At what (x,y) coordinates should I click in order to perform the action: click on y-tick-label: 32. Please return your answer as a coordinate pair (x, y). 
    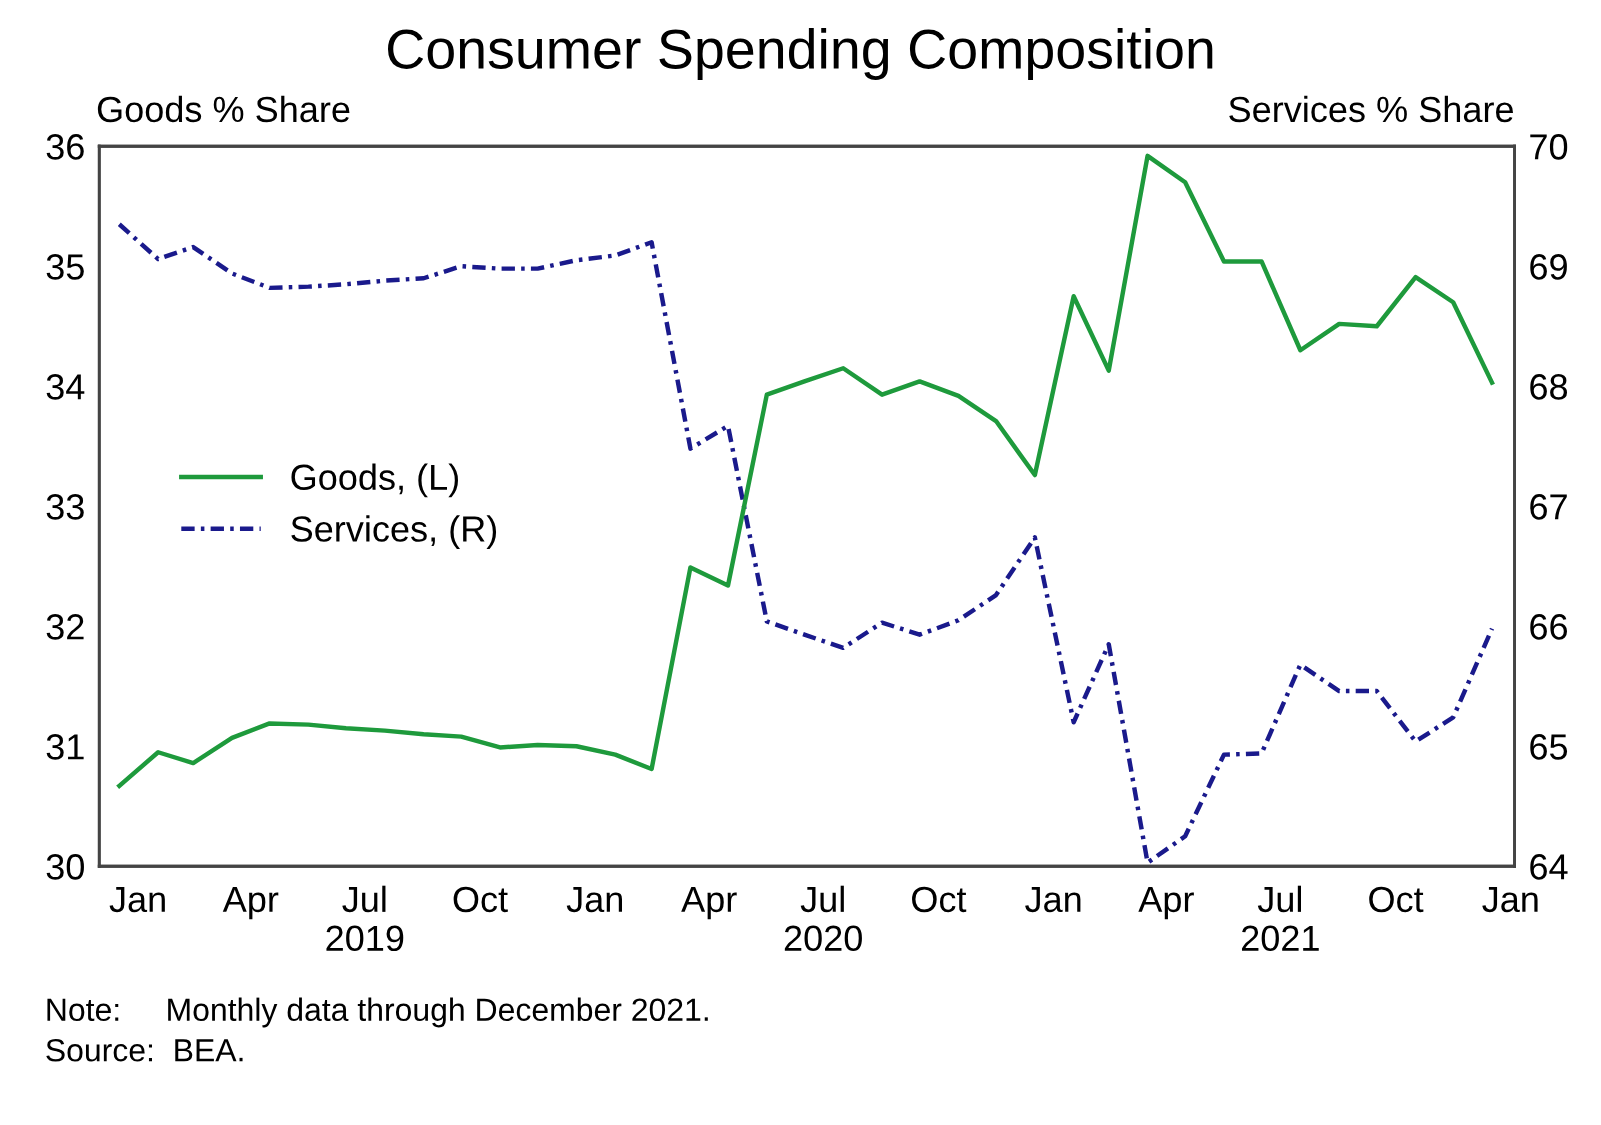
    Looking at the image, I should click on (65, 627).